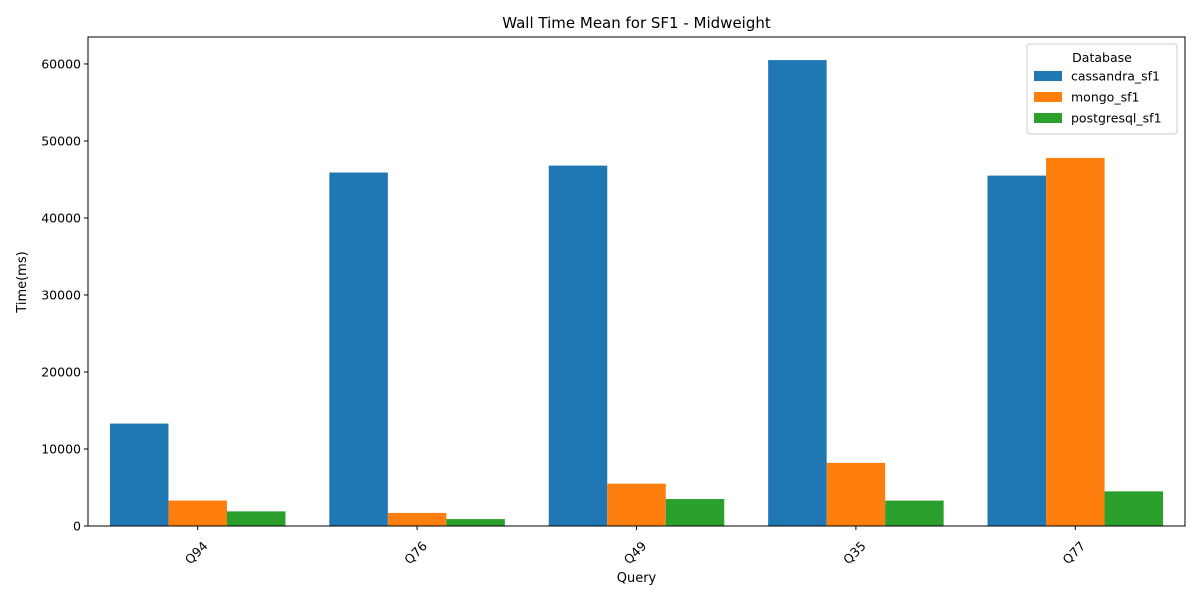  What do you see at coordinates (1048, 118) in the screenshot?
I see `legend-swatch-postgresql_sf1` at bounding box center [1048, 118].